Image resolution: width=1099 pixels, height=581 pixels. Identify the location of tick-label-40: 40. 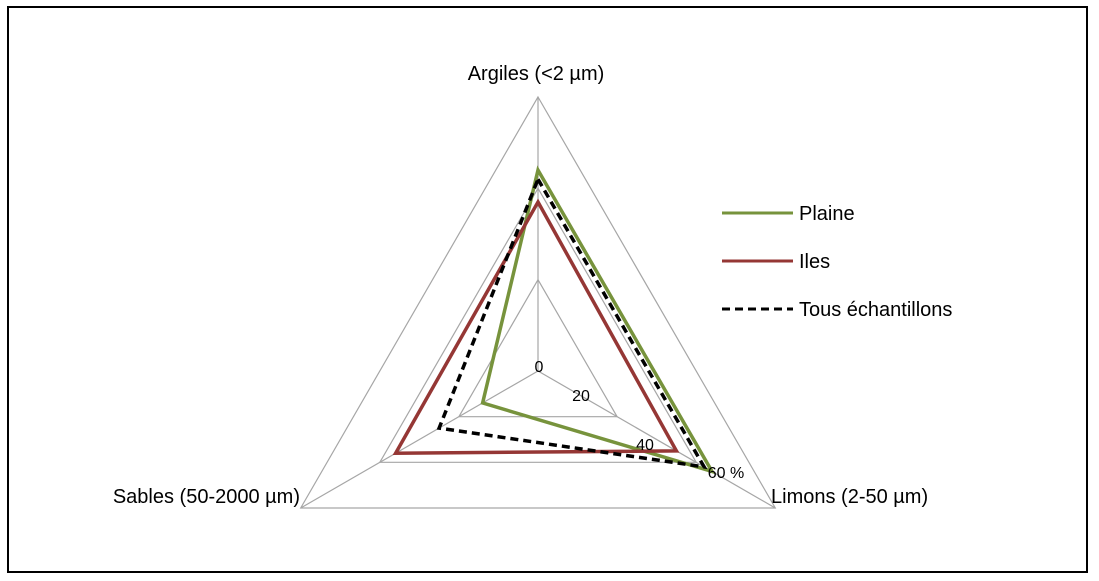
(645, 445).